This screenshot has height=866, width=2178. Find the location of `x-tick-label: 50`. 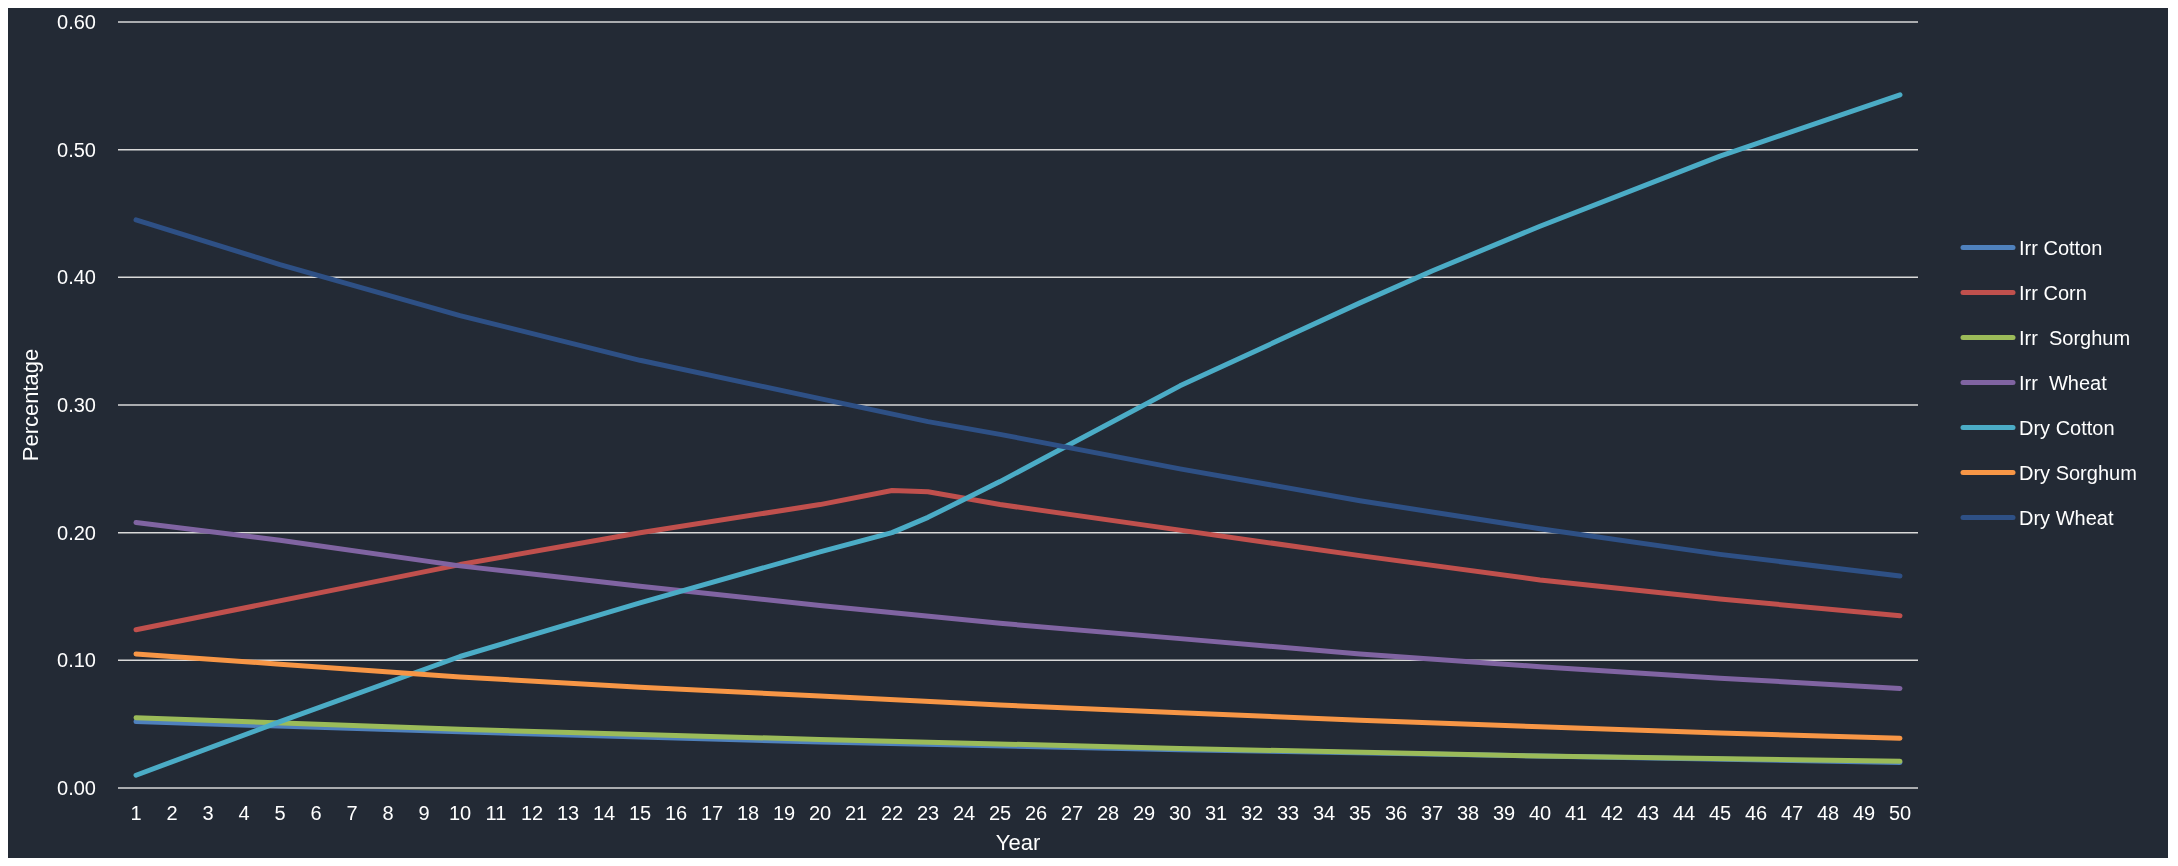

x-tick-label: 50 is located at coordinates (1900, 813).